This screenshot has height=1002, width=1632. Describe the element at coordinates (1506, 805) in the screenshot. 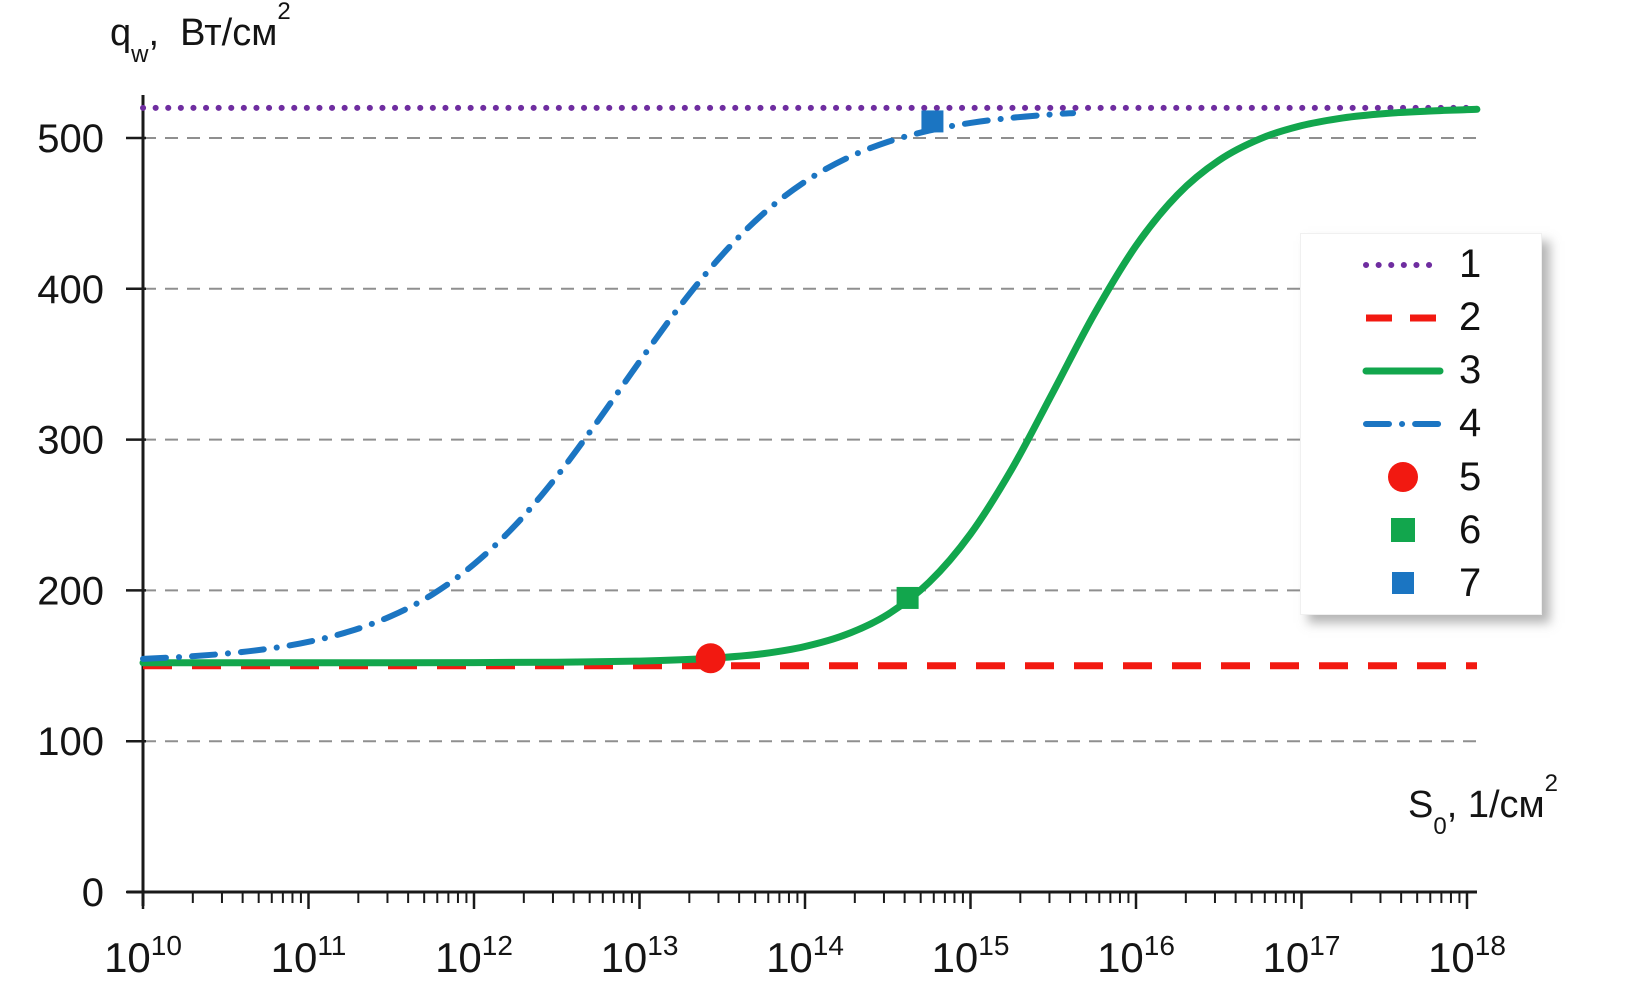

I see `x-axis-units: 1/см` at that location.